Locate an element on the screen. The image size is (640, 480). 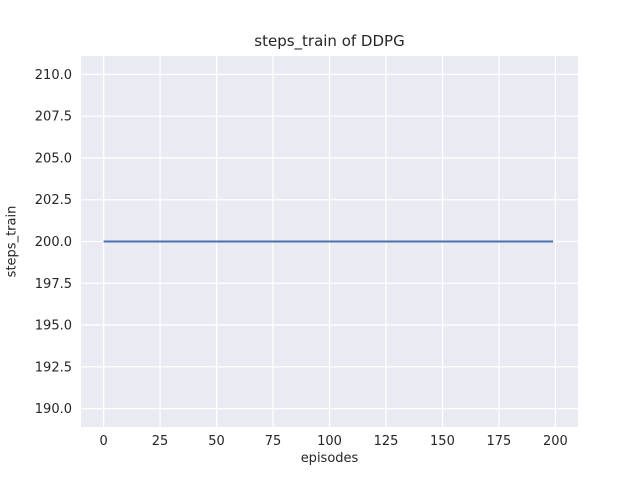
y-tick-label: 195.0 is located at coordinates (53, 326).